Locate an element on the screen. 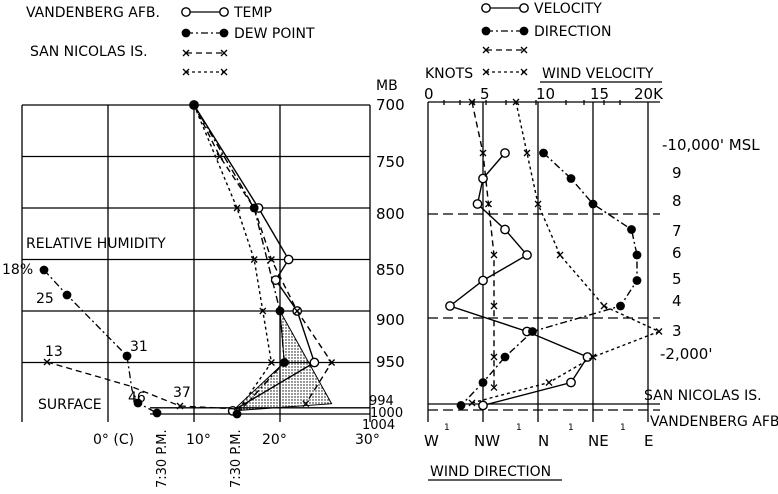 This screenshot has height=494, width=778. legend-velocity-marker is located at coordinates (524, 8).